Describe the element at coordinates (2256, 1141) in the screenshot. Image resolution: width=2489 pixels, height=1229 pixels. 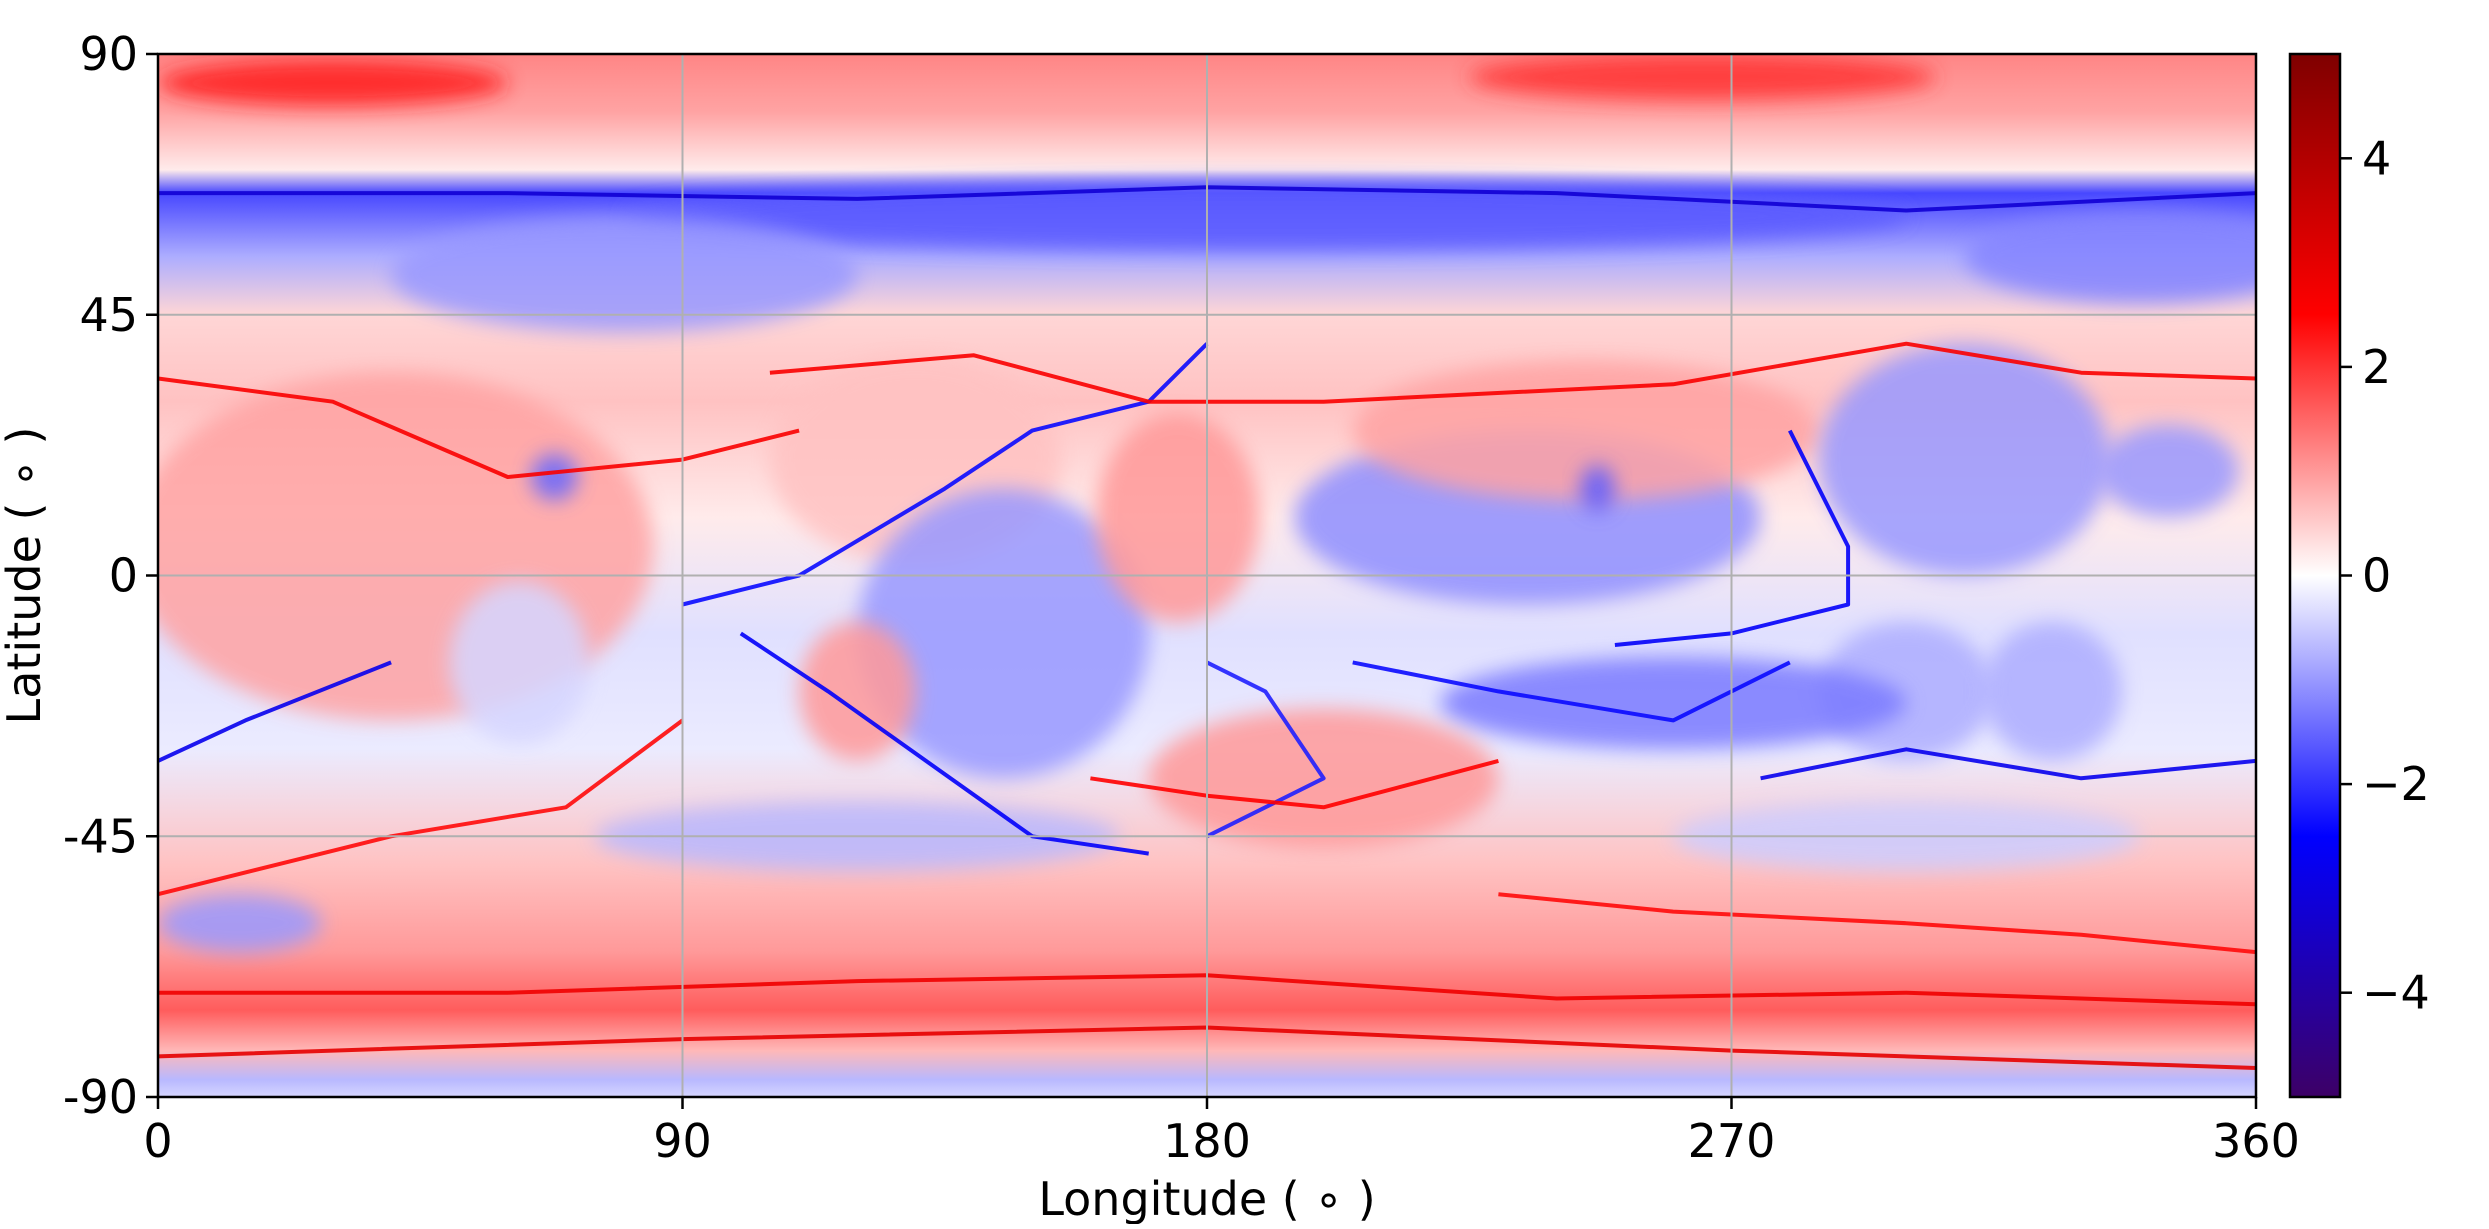
I see `x-tick-label: 360` at that location.